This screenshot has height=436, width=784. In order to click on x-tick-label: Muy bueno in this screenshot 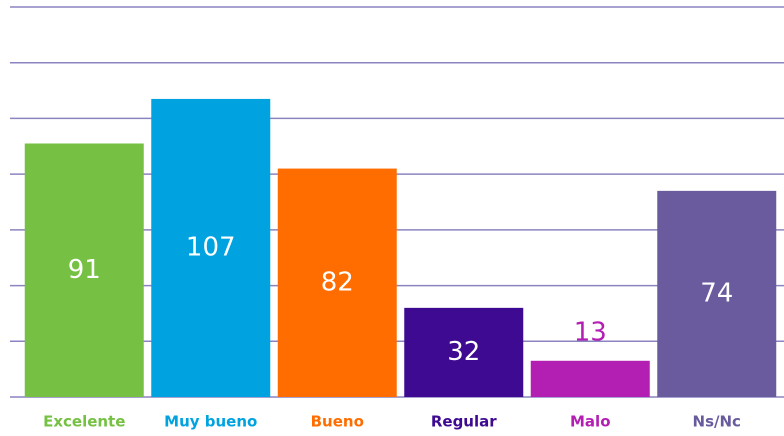, I will do `click(210, 422)`.